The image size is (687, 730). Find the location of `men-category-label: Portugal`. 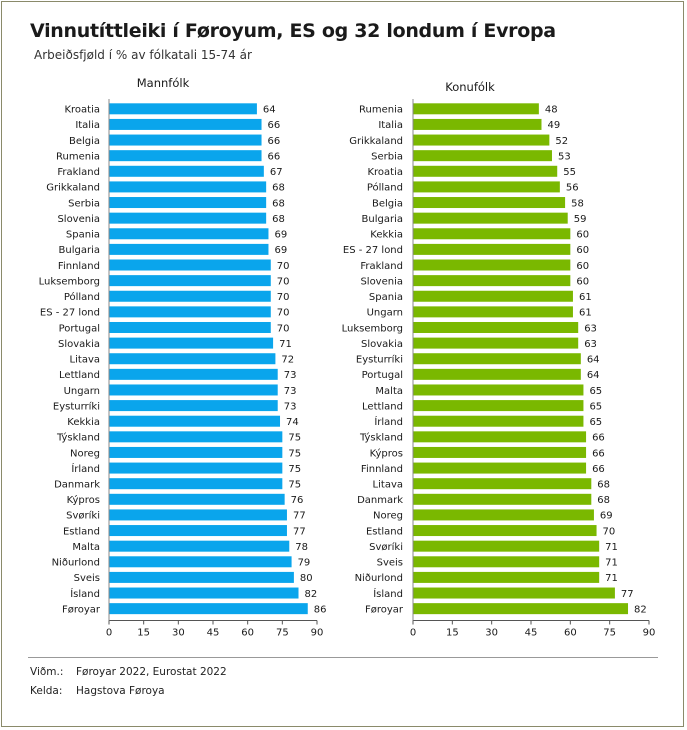

men-category-label: Portugal is located at coordinates (79, 328).